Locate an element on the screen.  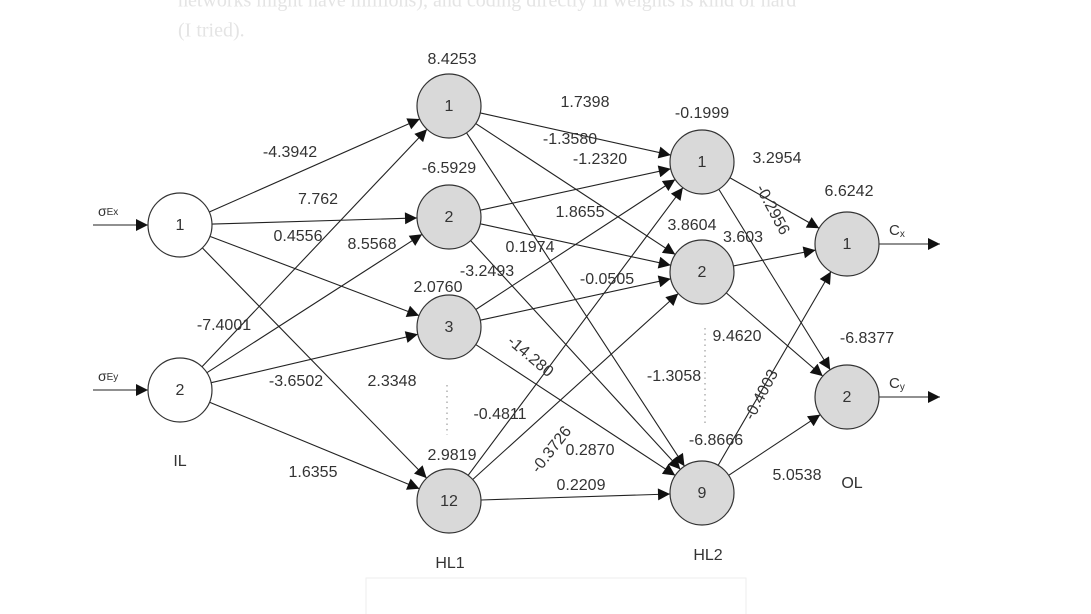
faded-box is located at coordinates (556, 595).